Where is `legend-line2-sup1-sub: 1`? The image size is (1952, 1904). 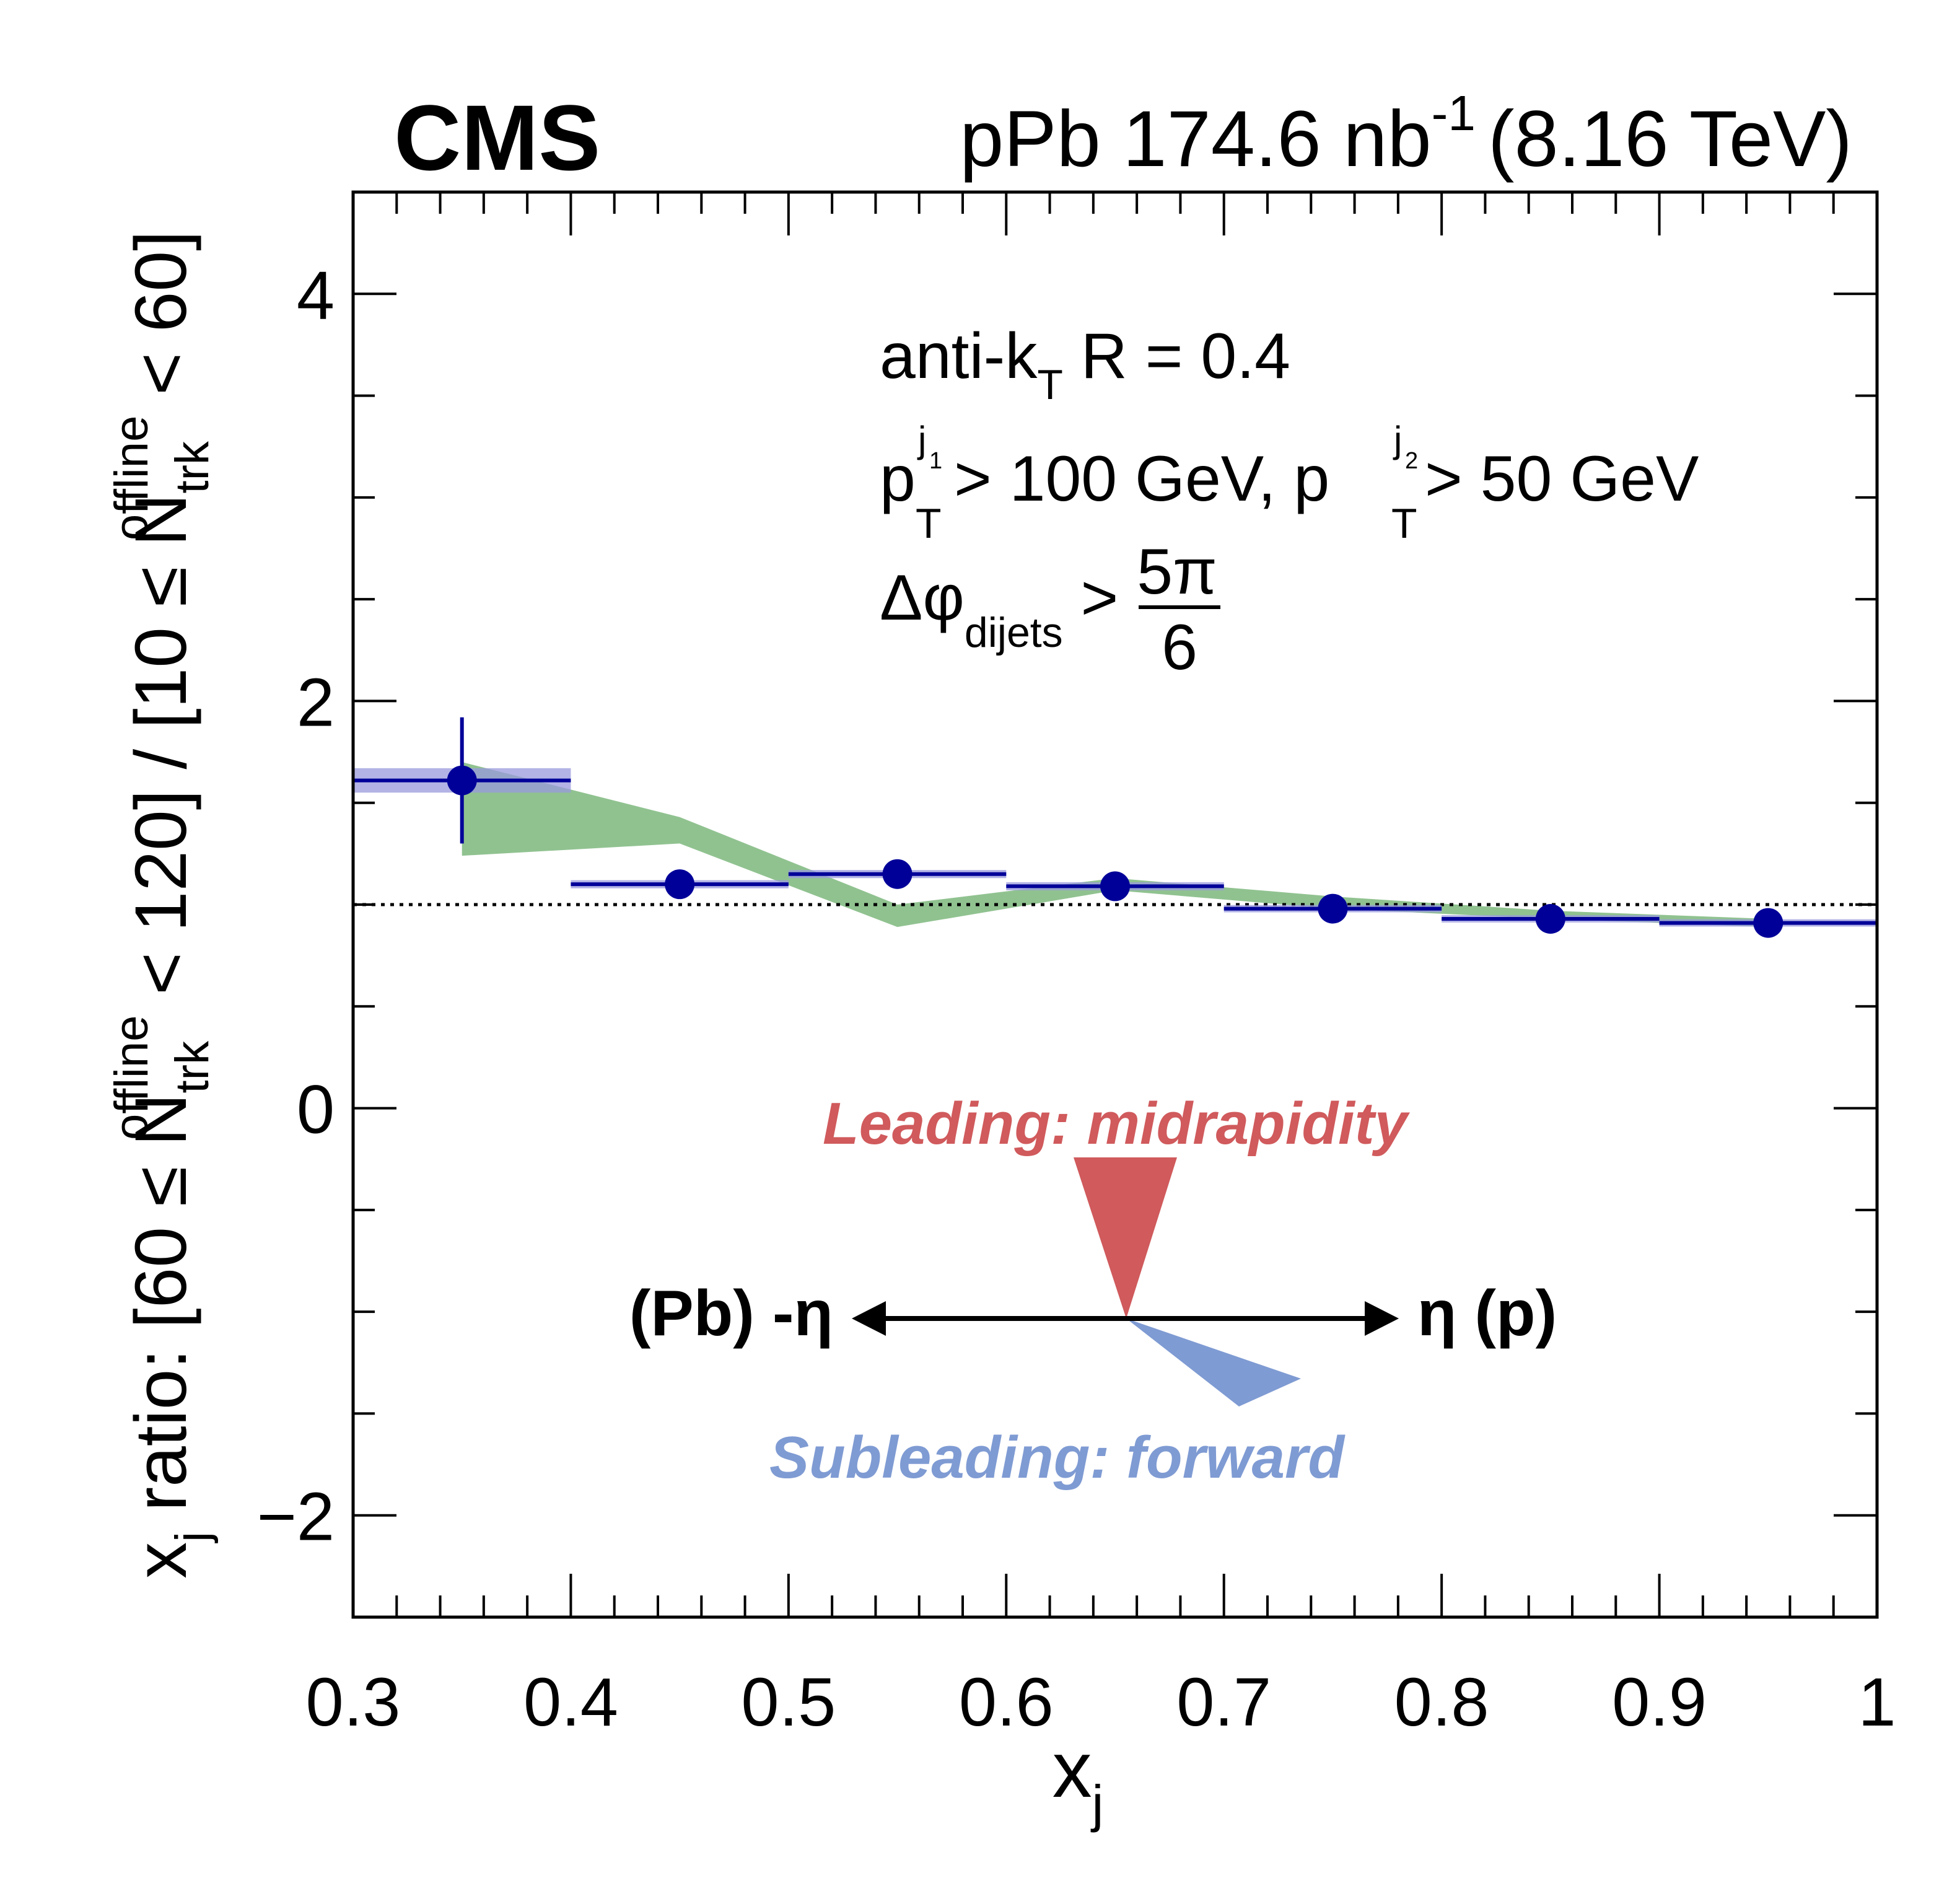 legend-line2-sup1-sub: 1 is located at coordinates (935, 461).